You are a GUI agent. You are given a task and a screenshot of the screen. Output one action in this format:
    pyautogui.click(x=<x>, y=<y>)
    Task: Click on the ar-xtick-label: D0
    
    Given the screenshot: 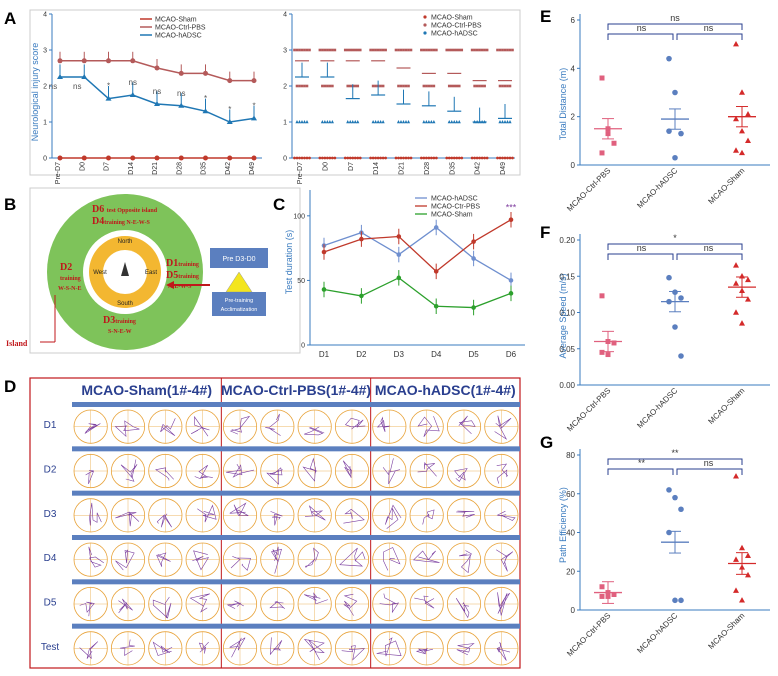 What is the action you would take?
    pyautogui.click(x=325, y=166)
    